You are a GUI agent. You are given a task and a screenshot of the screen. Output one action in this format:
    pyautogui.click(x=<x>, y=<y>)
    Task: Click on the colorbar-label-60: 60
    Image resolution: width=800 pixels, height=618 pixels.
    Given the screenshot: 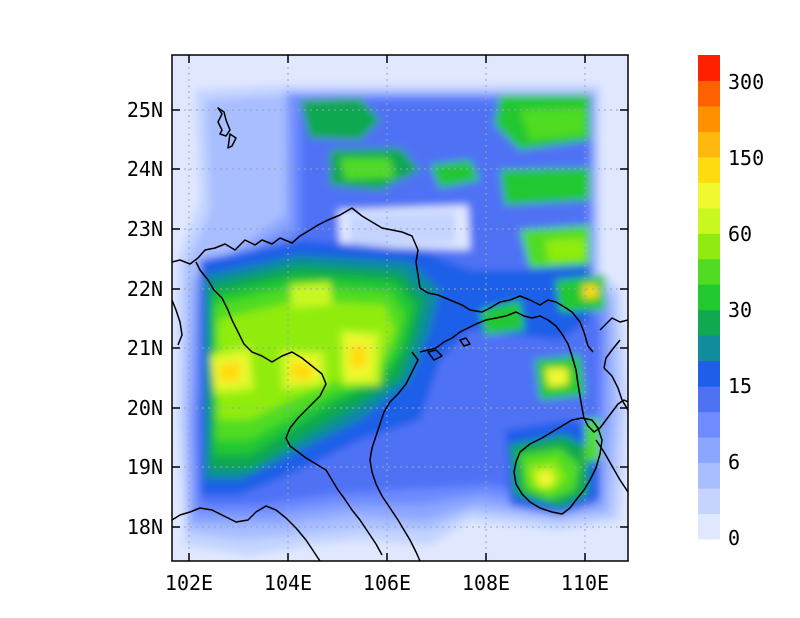 What is the action you would take?
    pyautogui.click(x=740, y=234)
    